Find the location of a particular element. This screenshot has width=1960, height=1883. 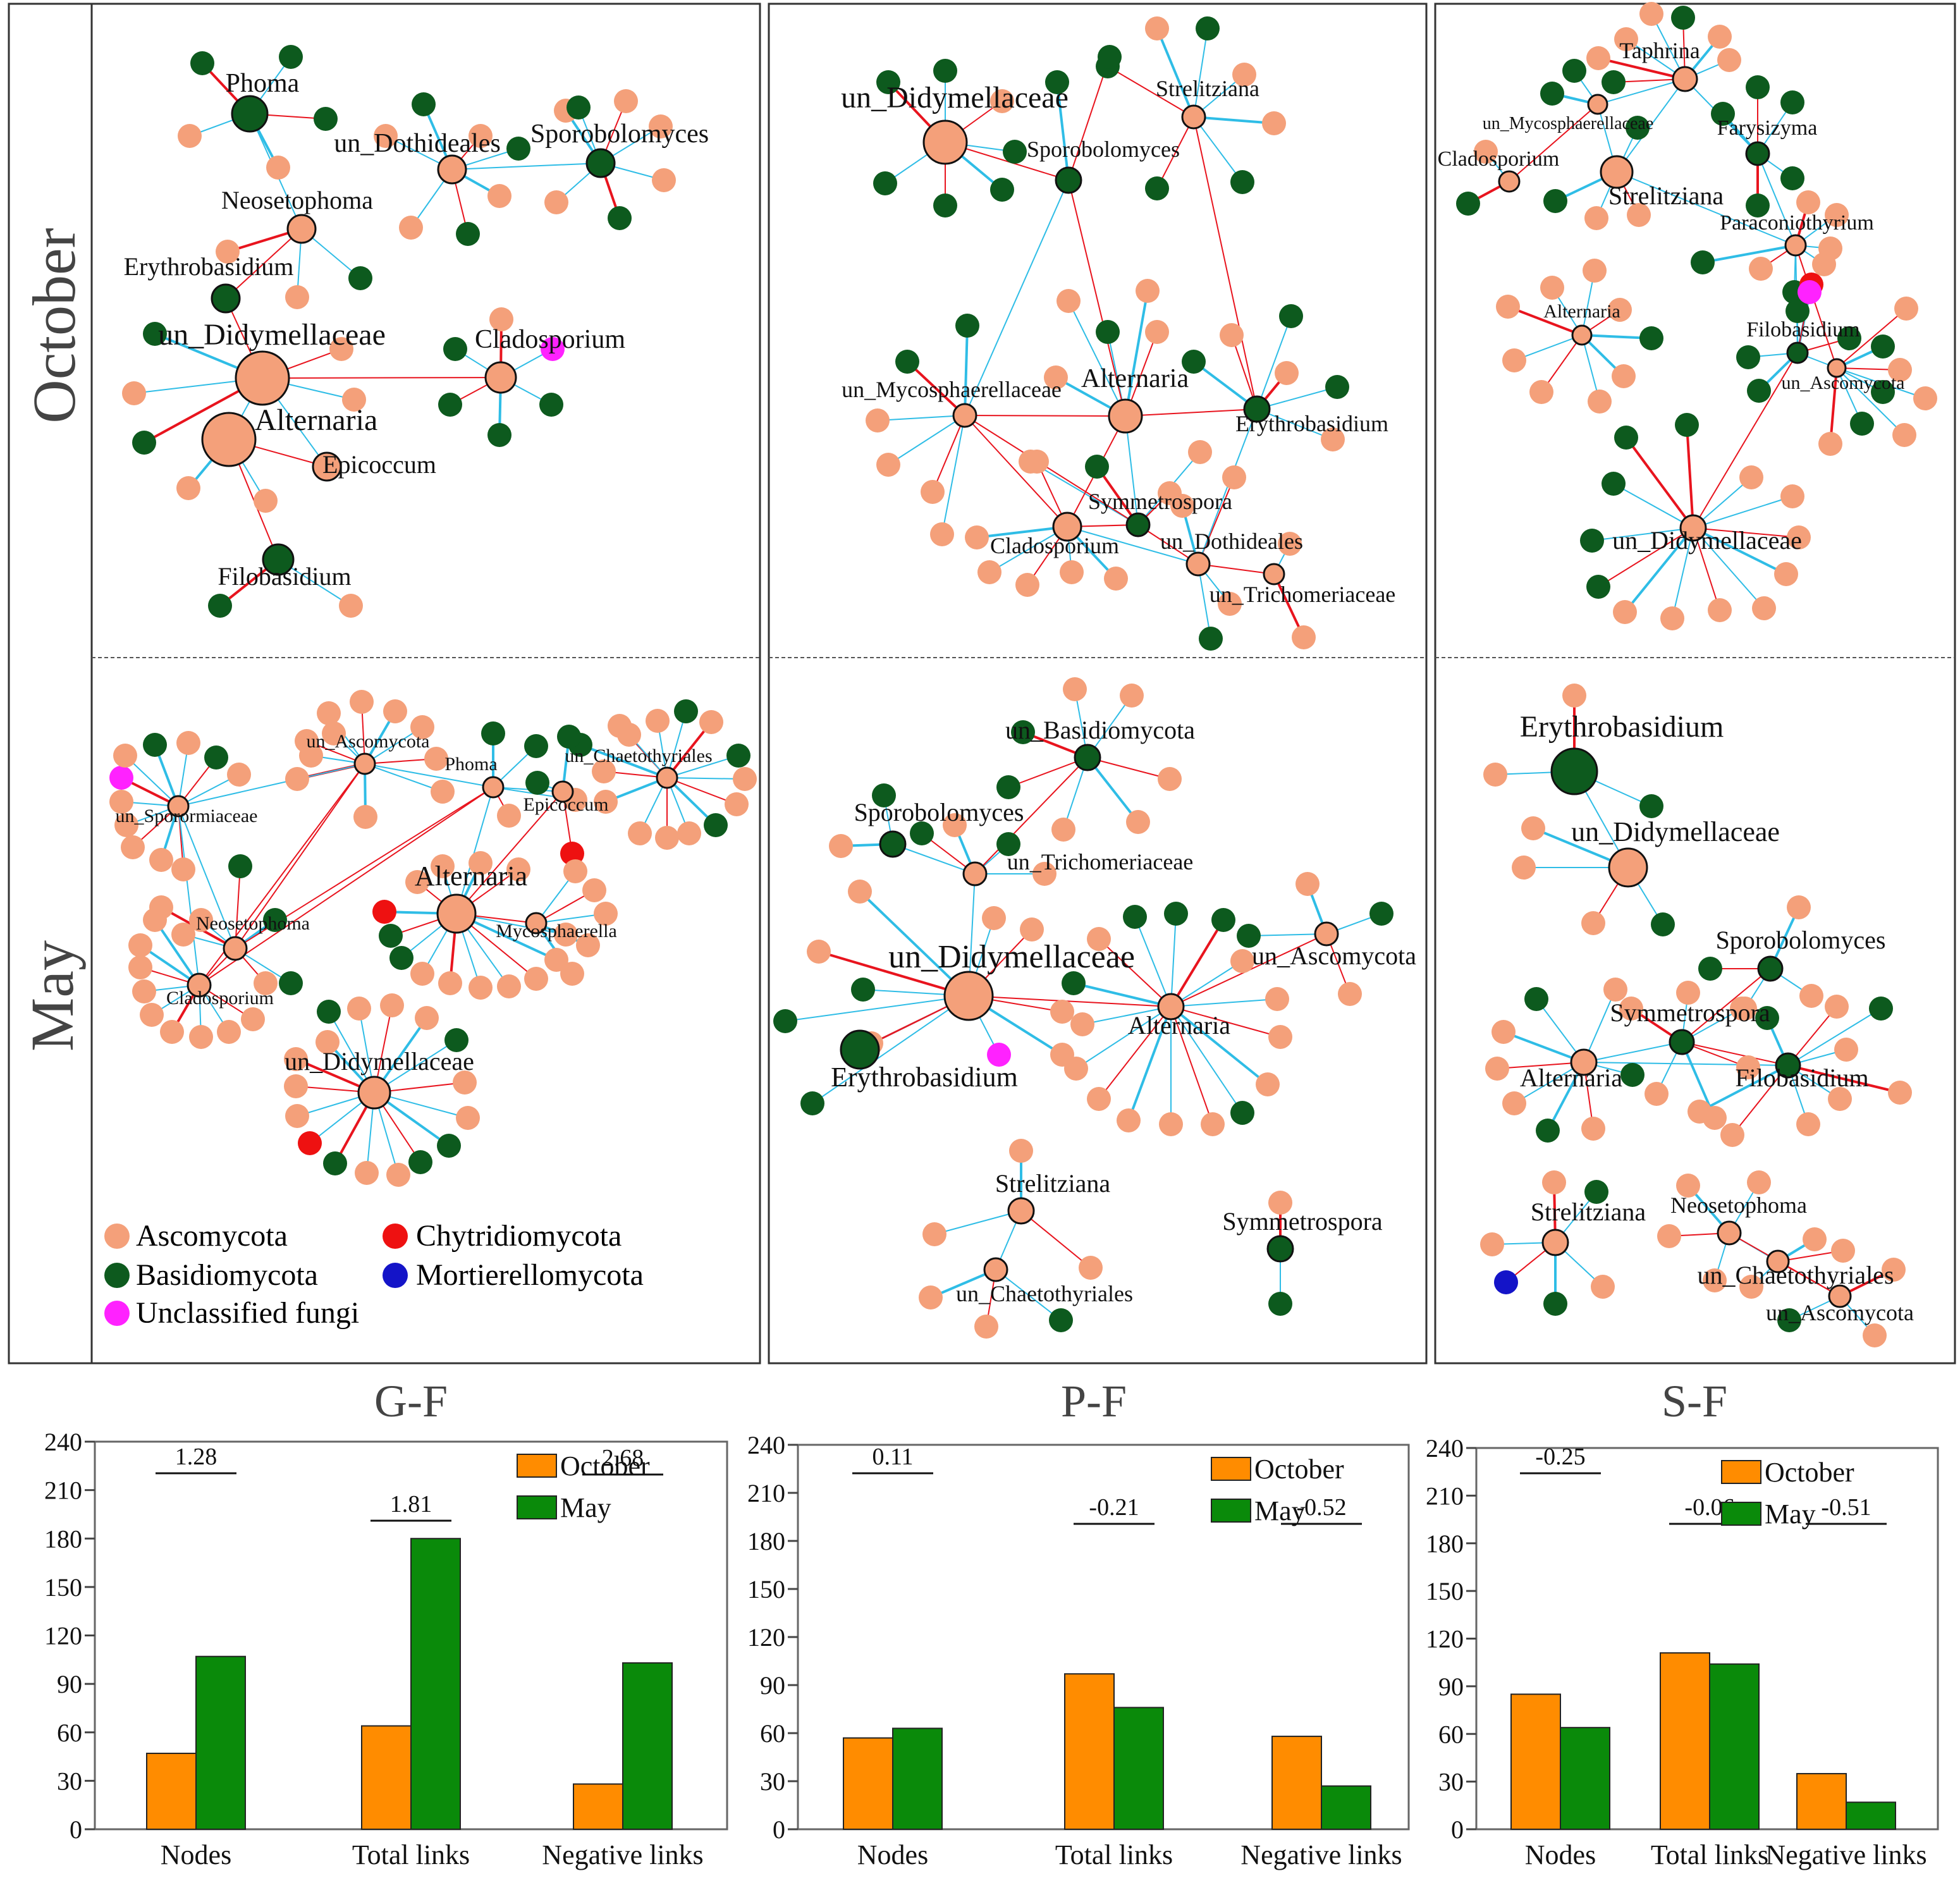

row-label-may: May is located at coordinates (52, 996).